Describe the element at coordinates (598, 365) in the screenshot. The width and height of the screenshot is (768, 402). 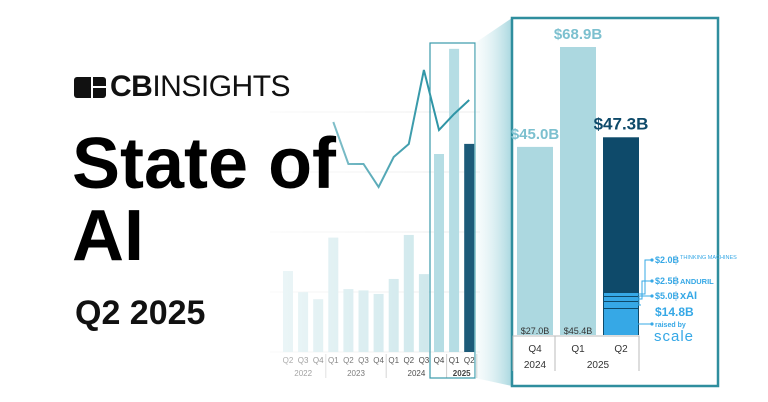
I see `zoom-year-label: 2025` at that location.